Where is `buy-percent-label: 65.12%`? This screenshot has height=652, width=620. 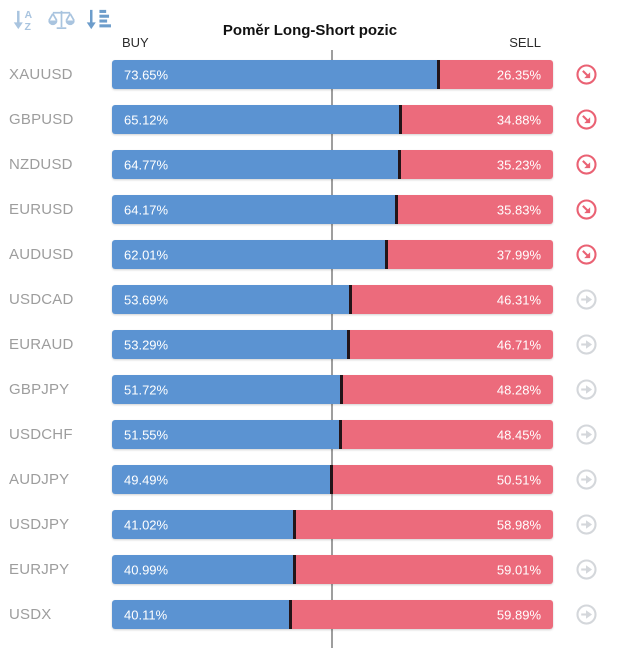
buy-percent-label: 65.12% is located at coordinates (146, 119).